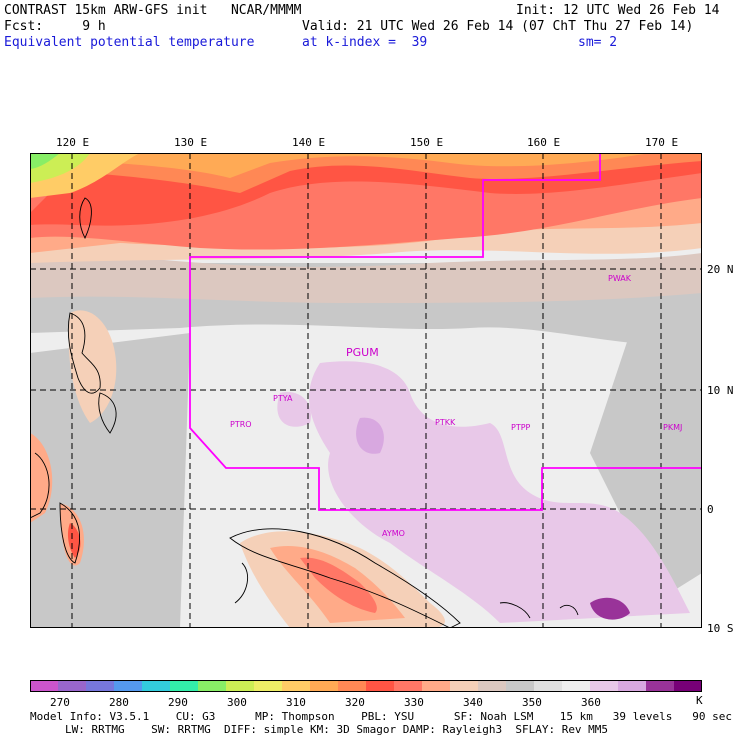 The width and height of the screenshot is (740, 740). I want to click on lat-label: 10 S, so click(720, 628).